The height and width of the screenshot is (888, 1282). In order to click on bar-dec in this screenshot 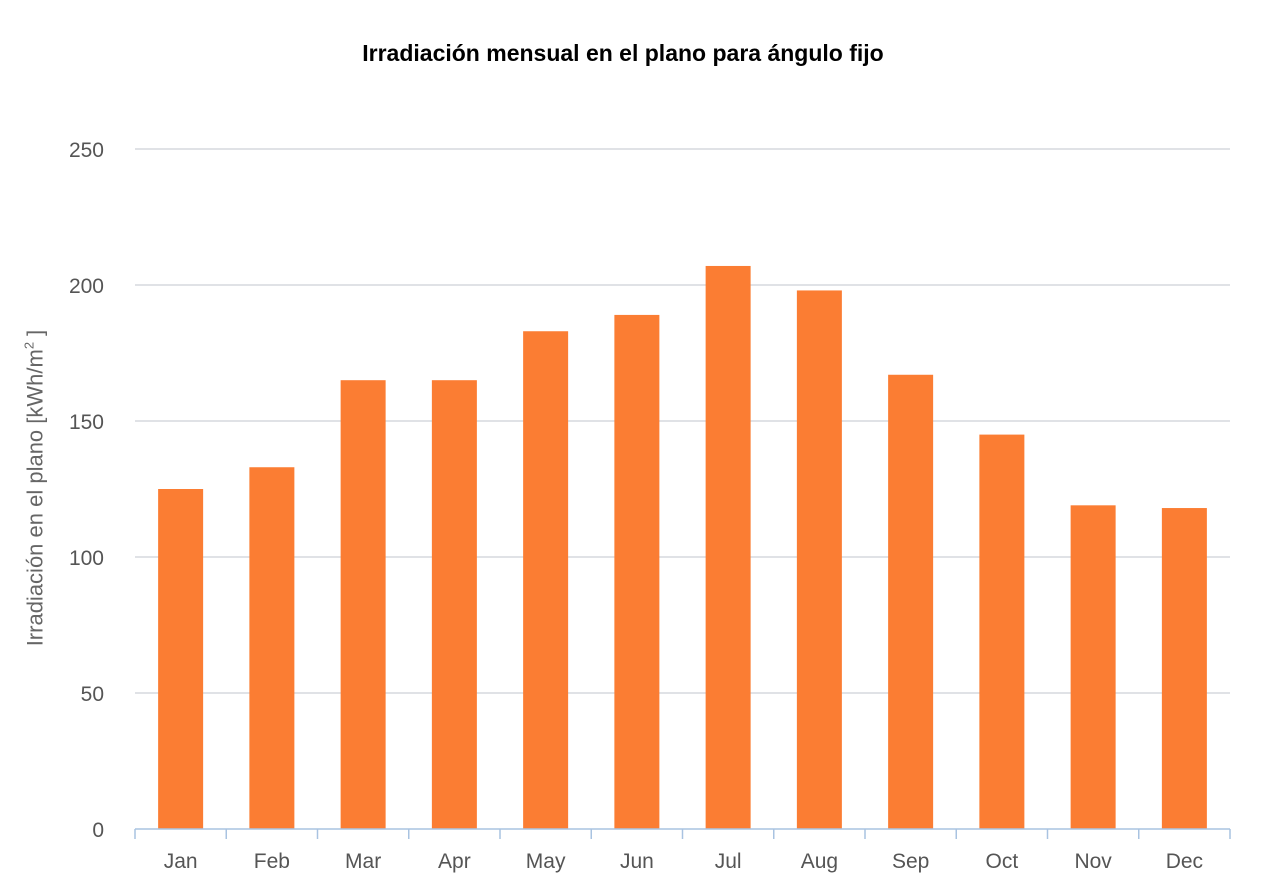, I will do `click(1184, 668)`.